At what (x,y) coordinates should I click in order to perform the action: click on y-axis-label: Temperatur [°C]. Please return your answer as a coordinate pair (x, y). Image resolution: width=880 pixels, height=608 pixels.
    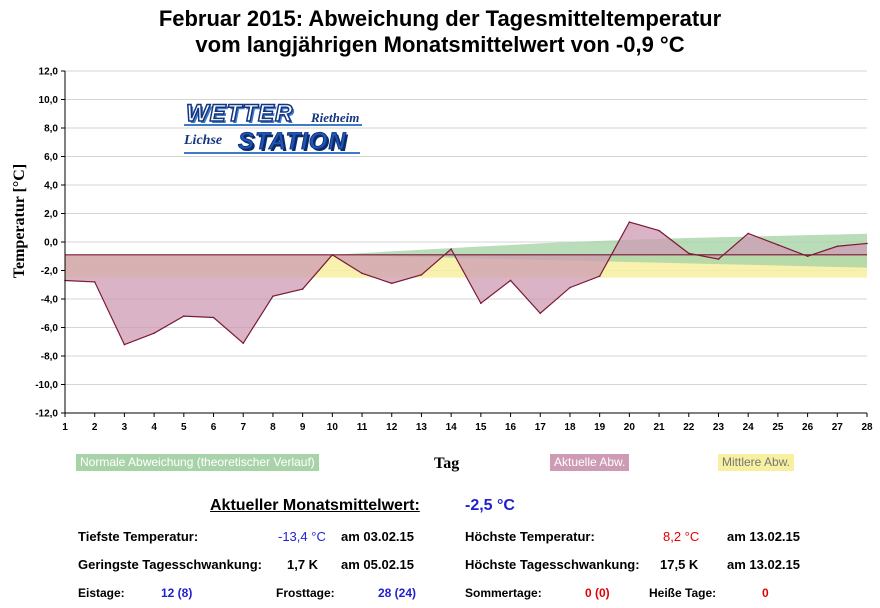
    Looking at the image, I should click on (19, 221).